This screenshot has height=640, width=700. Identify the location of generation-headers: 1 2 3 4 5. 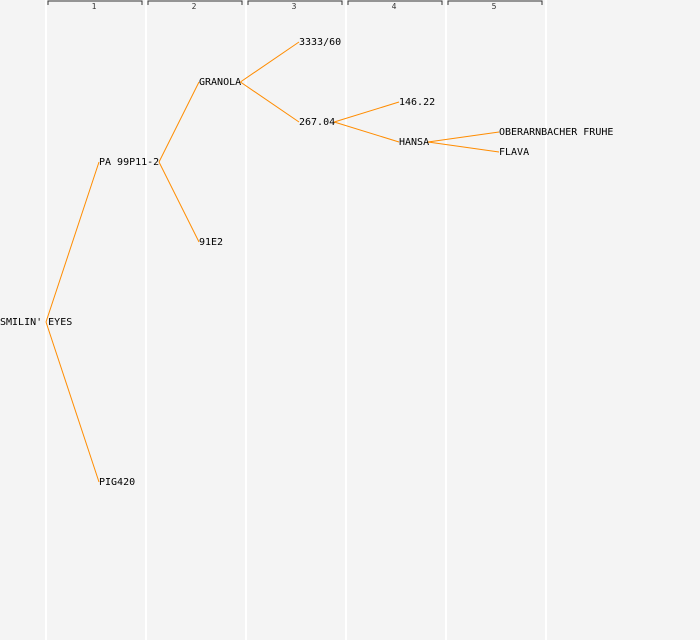
(295, 5).